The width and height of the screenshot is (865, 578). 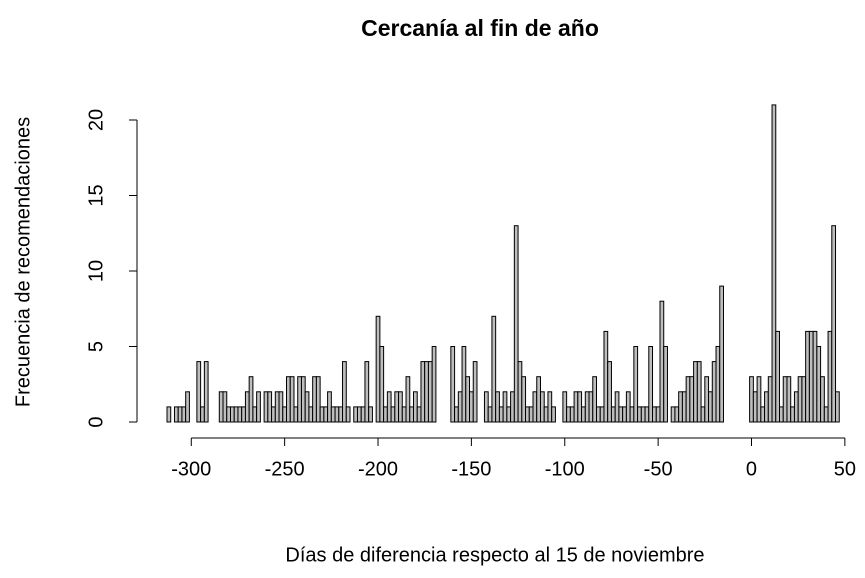 I want to click on y-axis-label: Frecuencia de recomendaciones, so click(x=23, y=262).